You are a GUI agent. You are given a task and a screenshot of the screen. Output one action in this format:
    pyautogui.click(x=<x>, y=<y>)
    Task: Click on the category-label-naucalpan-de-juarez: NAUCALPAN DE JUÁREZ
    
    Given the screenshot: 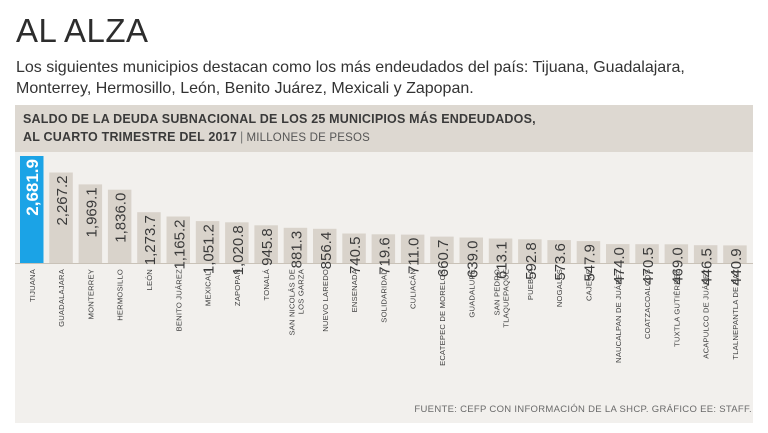 What is the action you would take?
    pyautogui.click(x=618, y=316)
    